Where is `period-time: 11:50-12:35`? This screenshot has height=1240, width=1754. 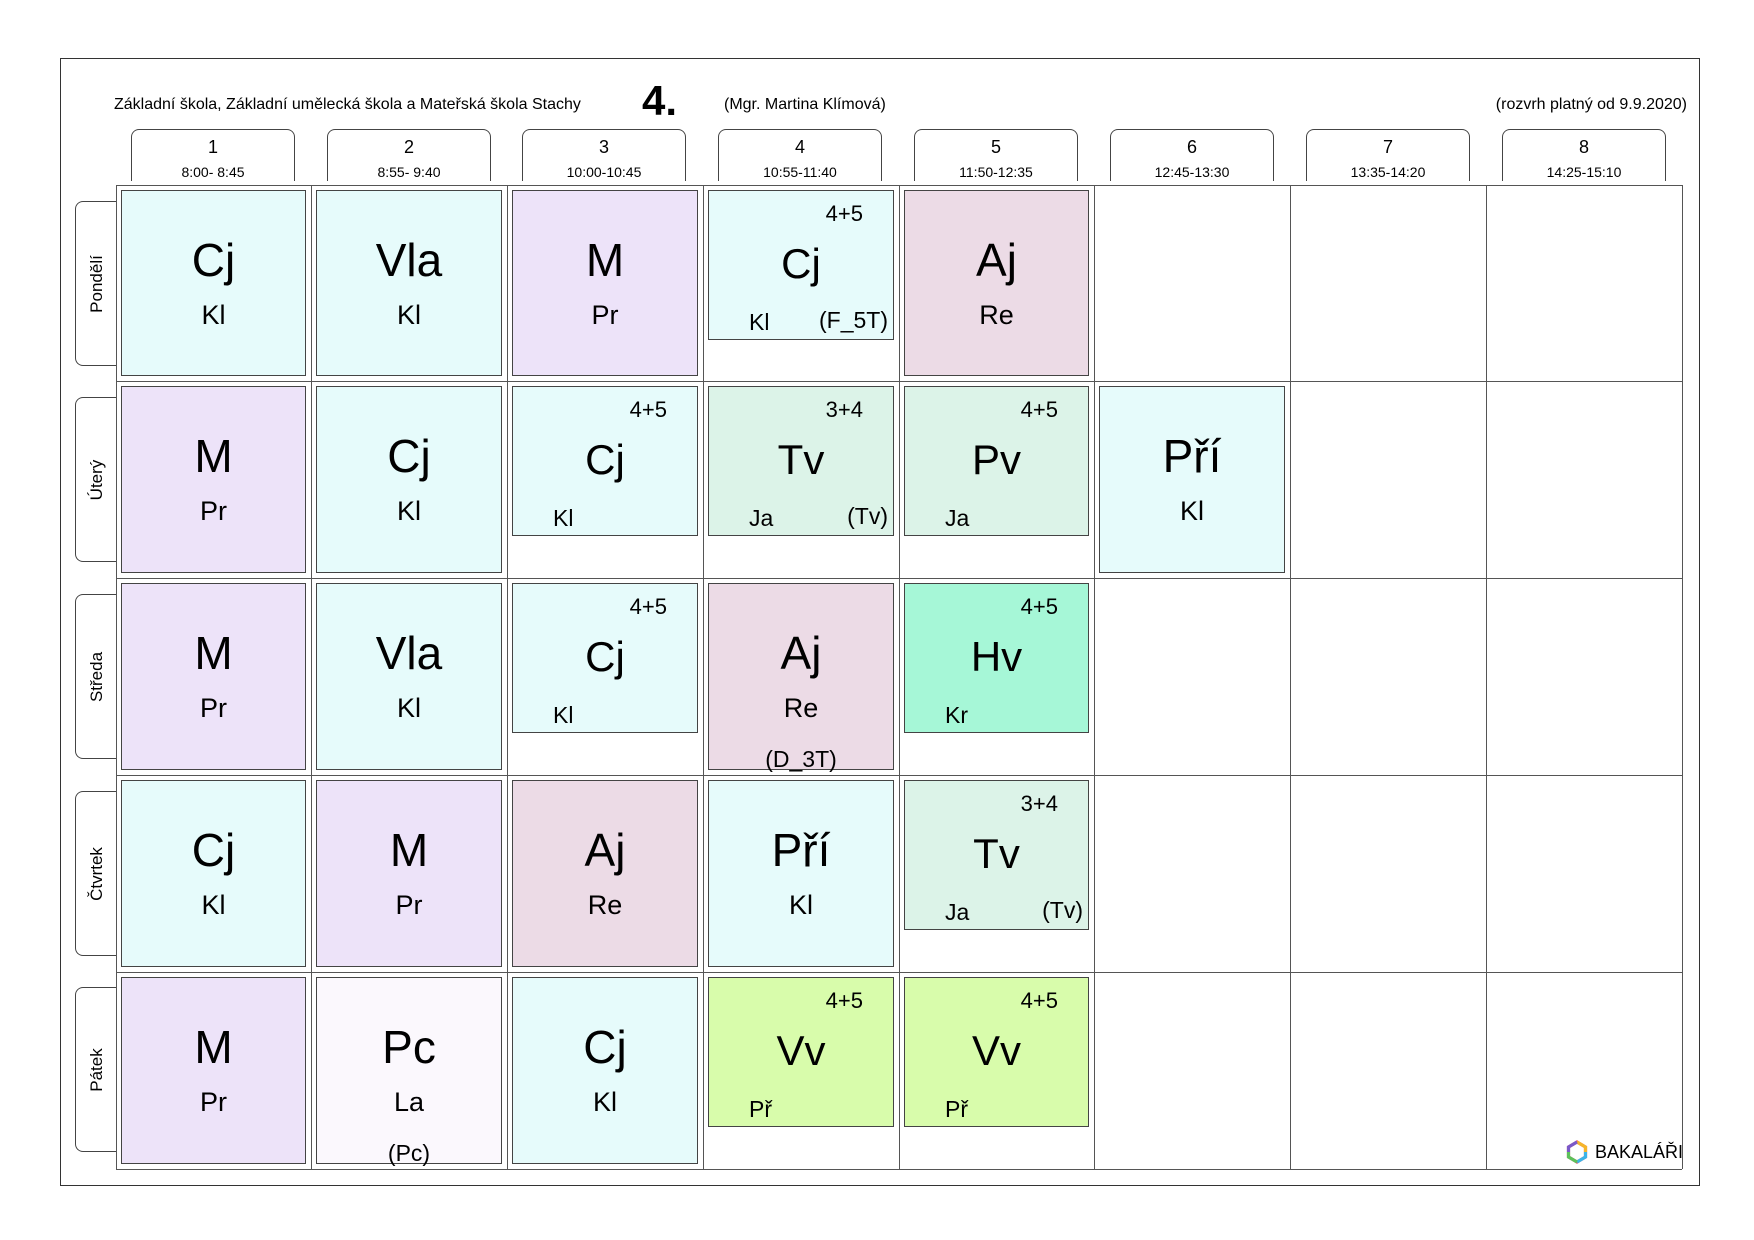 period-time: 11:50-12:35 is located at coordinates (996, 172).